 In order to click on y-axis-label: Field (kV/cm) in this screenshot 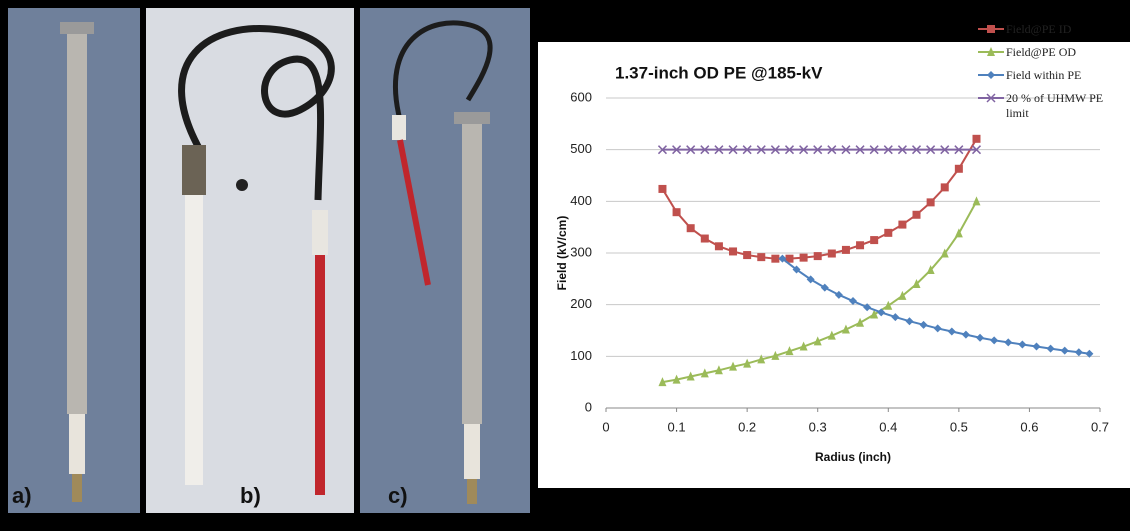, I will do `click(562, 253)`.